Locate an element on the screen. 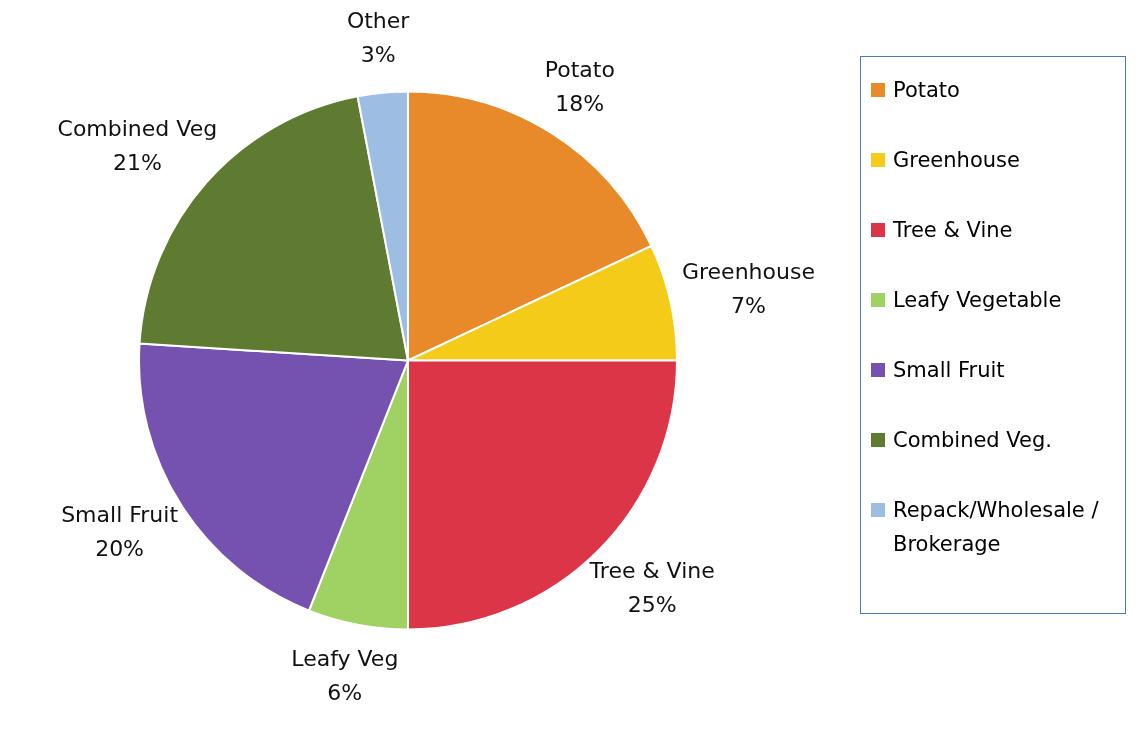  data-label: Other 3% is located at coordinates (378, 37).